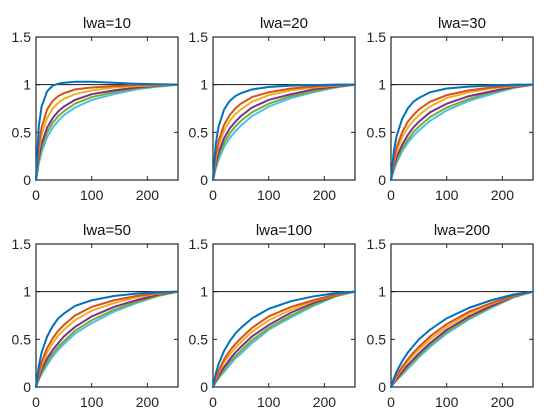 The width and height of the screenshot is (560, 420). What do you see at coordinates (284, 230) in the screenshot?
I see `subplot-title: lwa=100` at bounding box center [284, 230].